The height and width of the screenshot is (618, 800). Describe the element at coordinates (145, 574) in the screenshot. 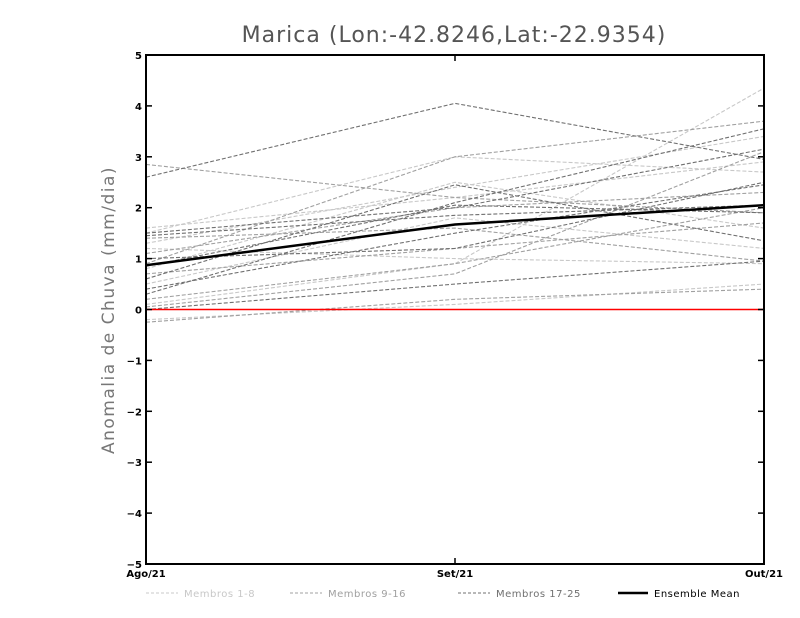

I see `x-tick-label: Ago/21` at that location.